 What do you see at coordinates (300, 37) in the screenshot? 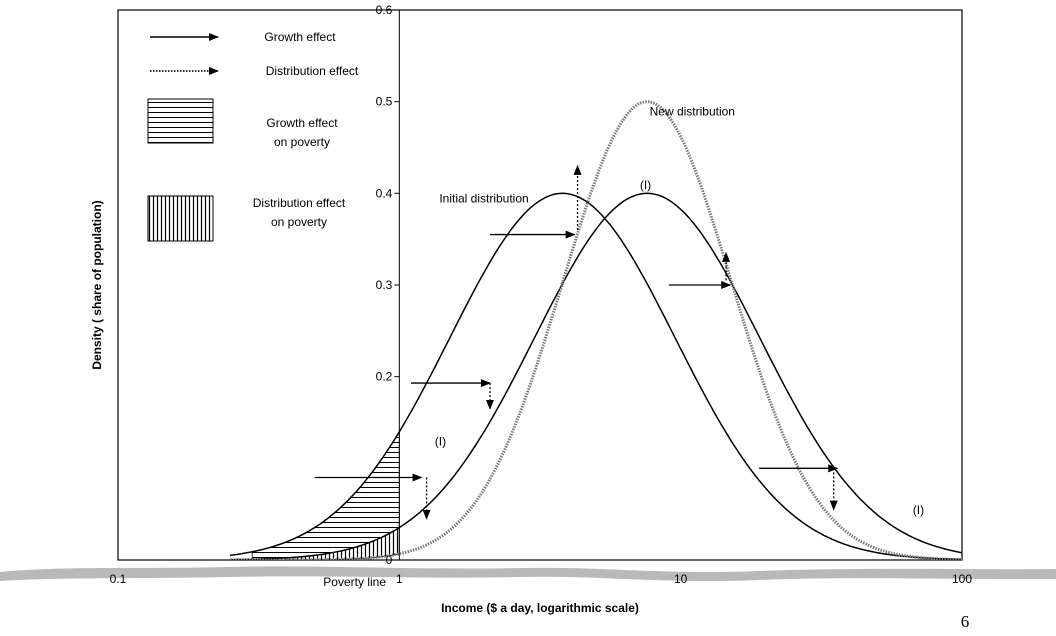
I see `legend-label: Growth effect` at bounding box center [300, 37].